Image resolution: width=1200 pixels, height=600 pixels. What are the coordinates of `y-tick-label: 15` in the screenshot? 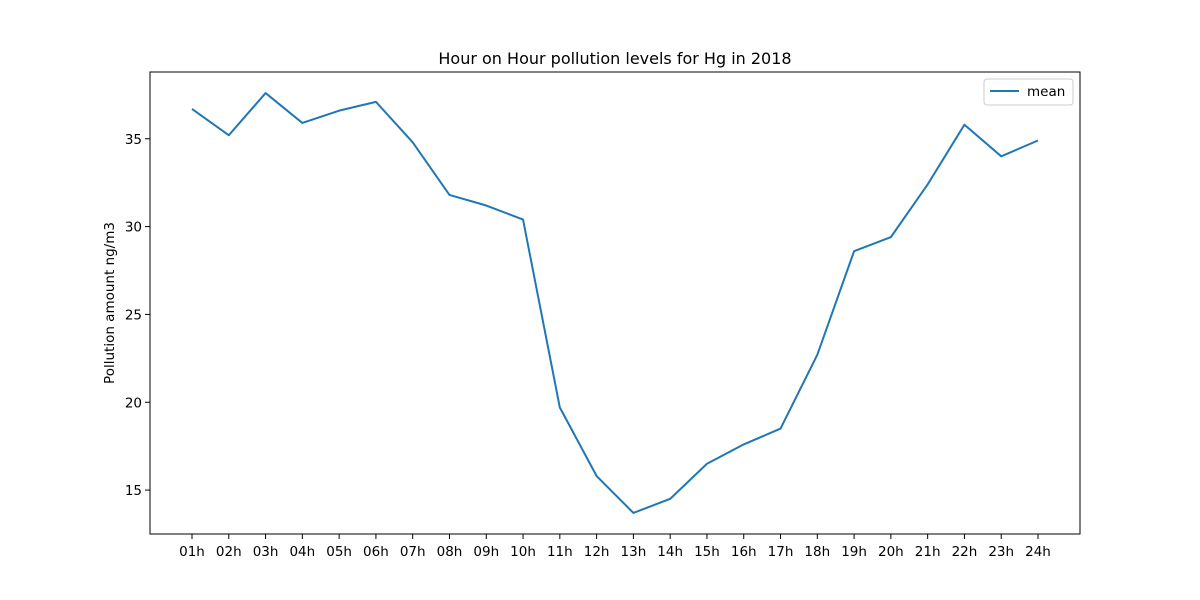 It's located at (133, 491).